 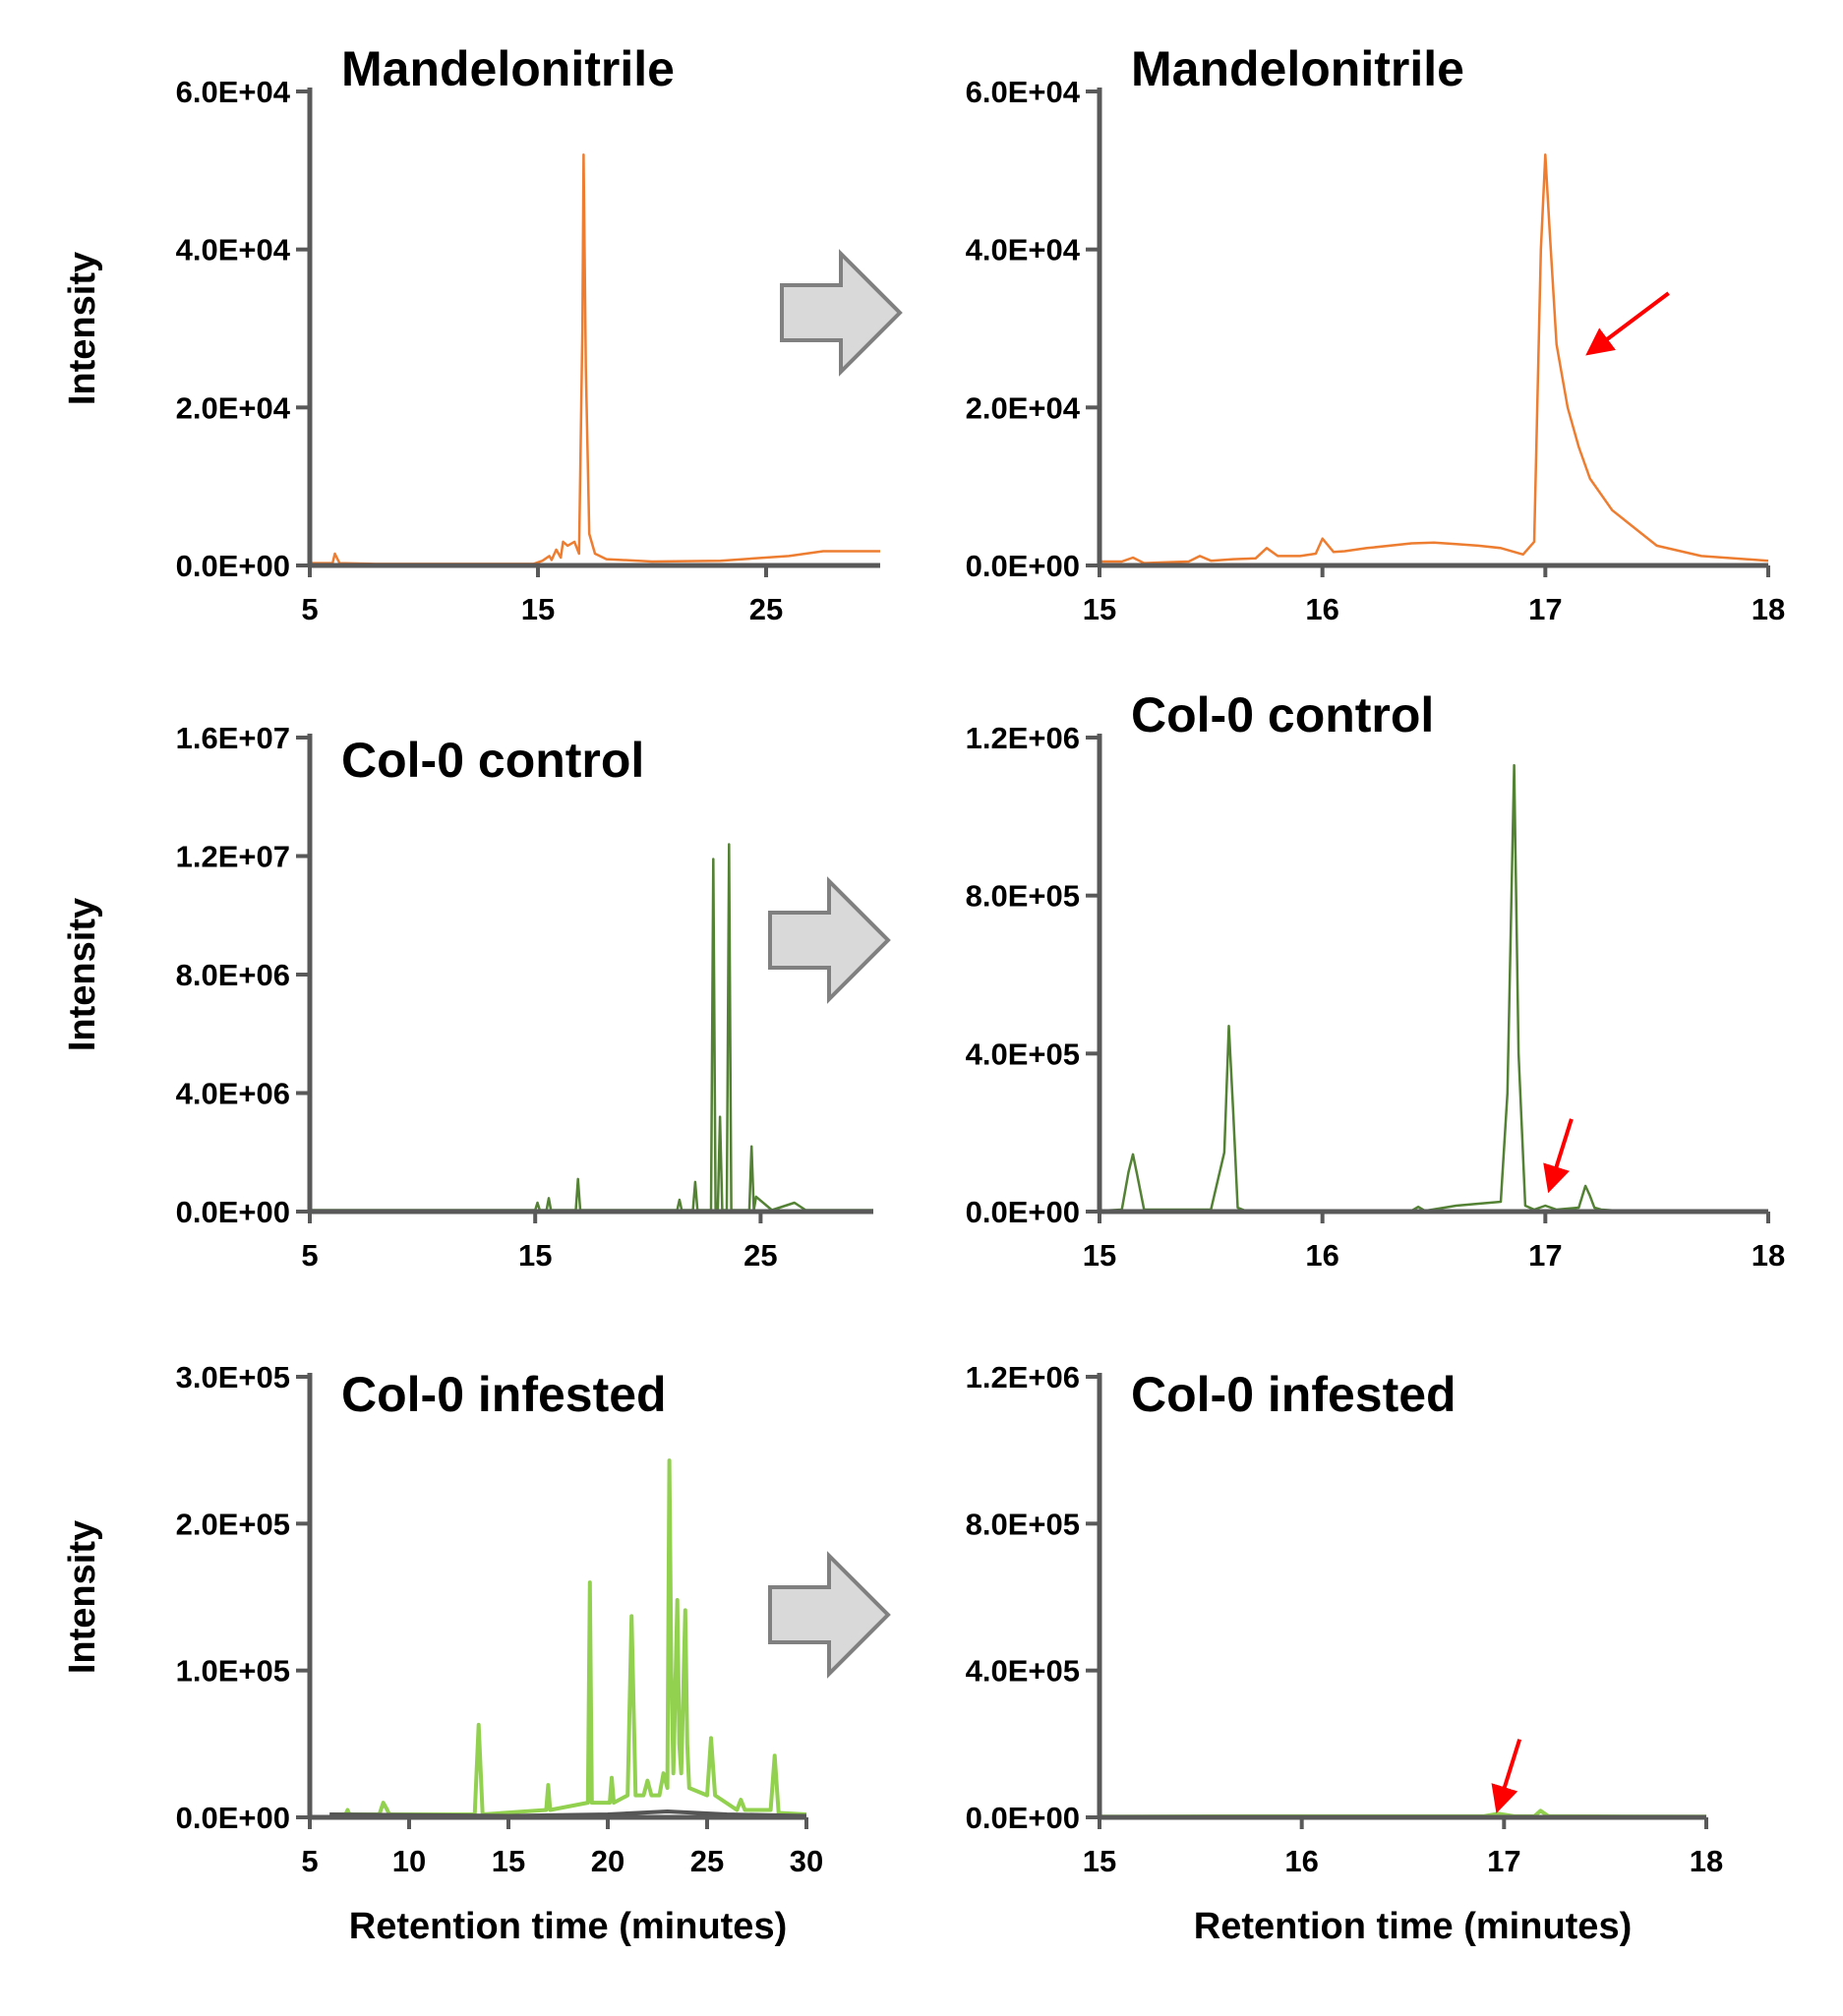 I want to click on x-tick-label: 30, so click(x=806, y=1861).